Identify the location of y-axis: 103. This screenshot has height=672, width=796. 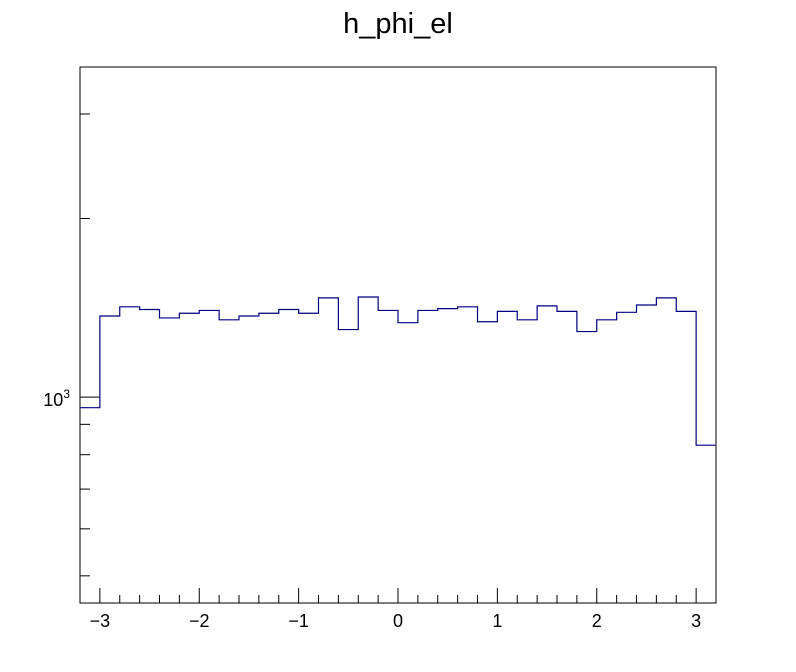
(71, 345).